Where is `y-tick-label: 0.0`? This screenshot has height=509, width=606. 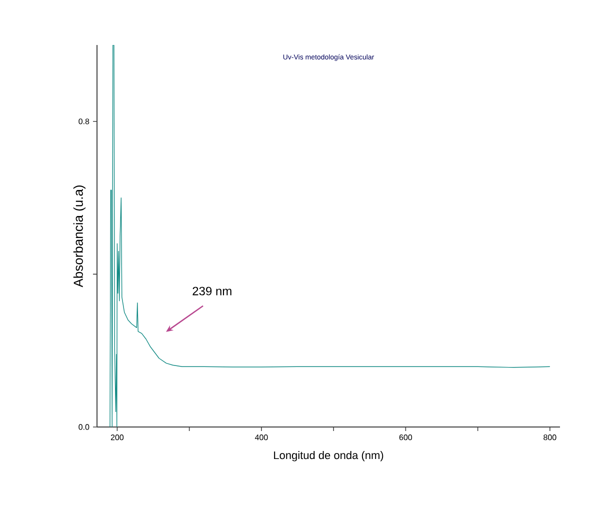
y-tick-label: 0.0 is located at coordinates (84, 427).